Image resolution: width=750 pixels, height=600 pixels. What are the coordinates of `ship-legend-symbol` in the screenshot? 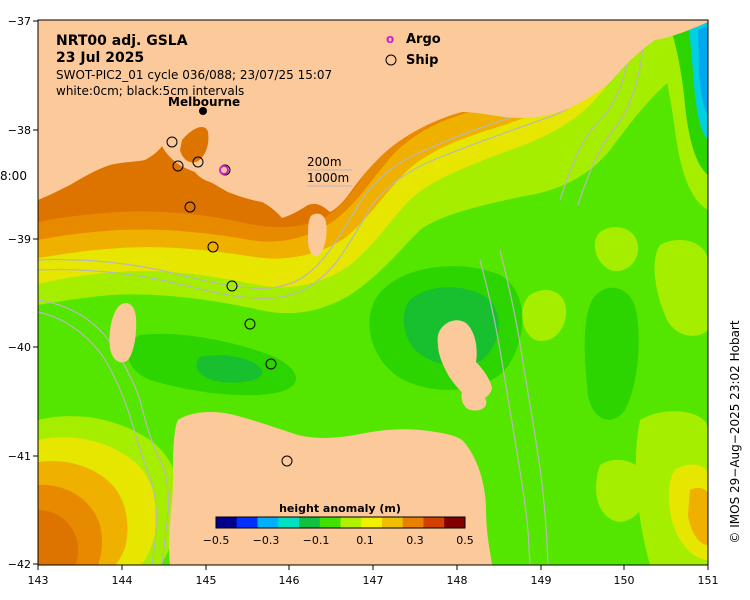 It's located at (391, 60).